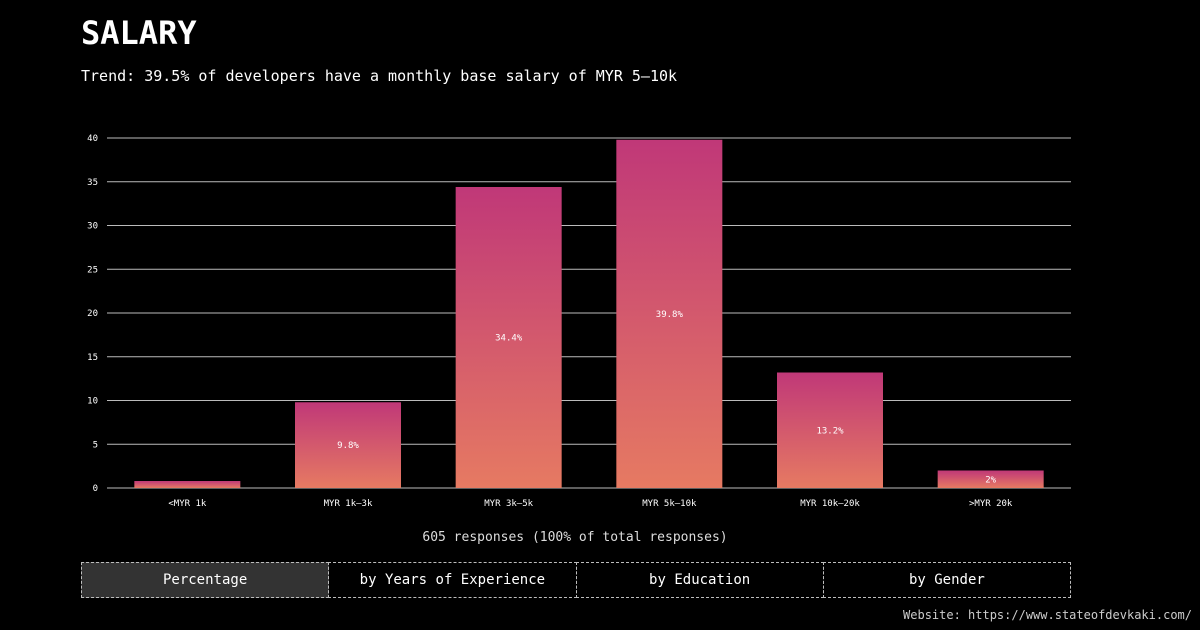 This screenshot has width=1200, height=630. I want to click on x-tick-label: MYR 5k–10k, so click(669, 504).